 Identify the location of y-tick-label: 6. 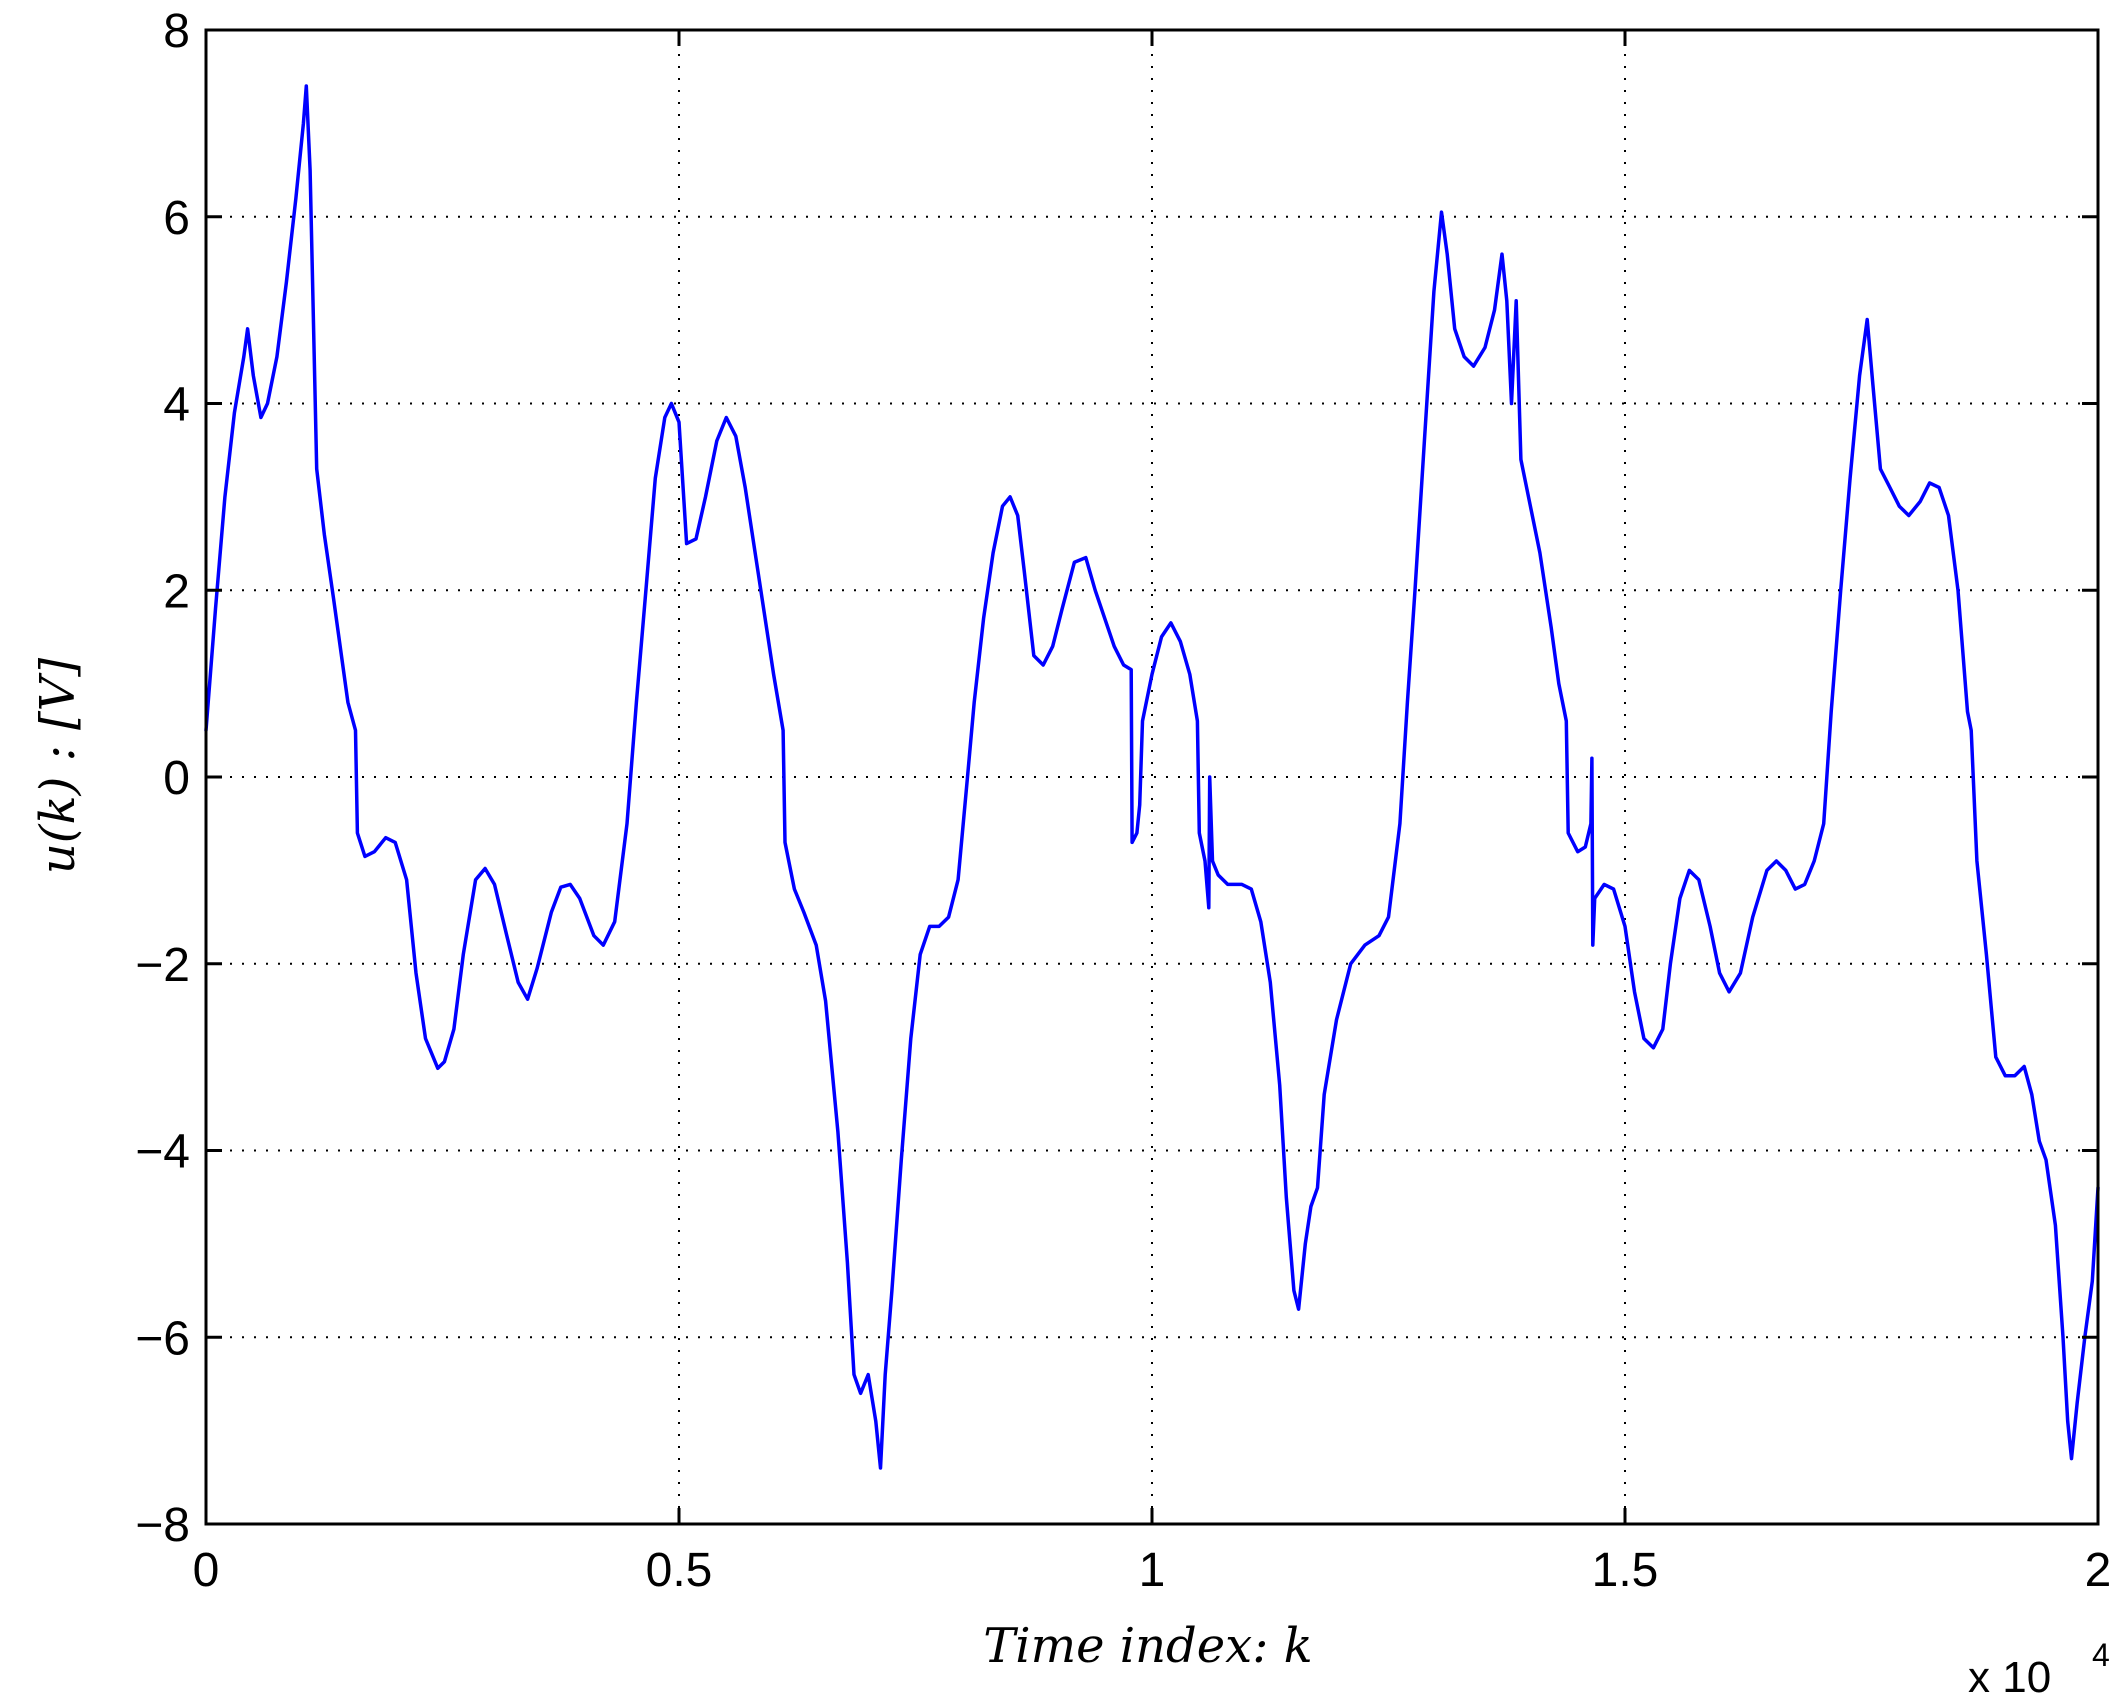
(176, 218).